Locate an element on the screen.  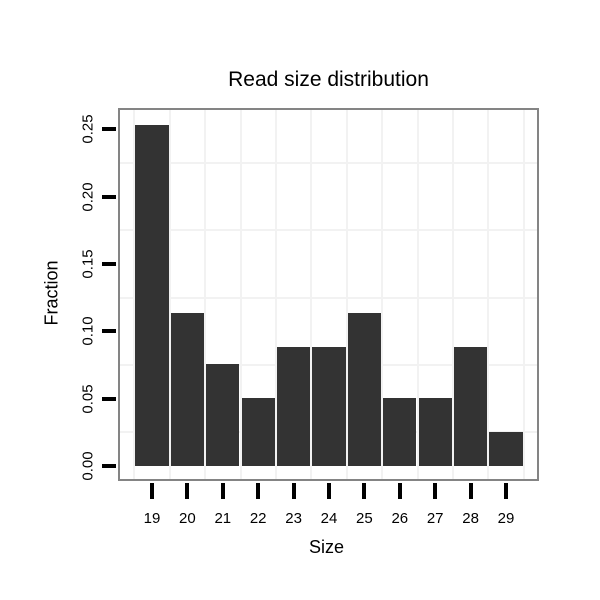
y-tick-label: 0.15 is located at coordinates (88, 264).